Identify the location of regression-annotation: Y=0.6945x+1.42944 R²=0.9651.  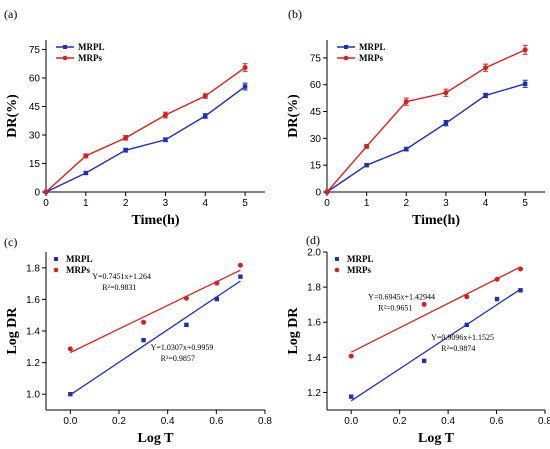
(401, 302).